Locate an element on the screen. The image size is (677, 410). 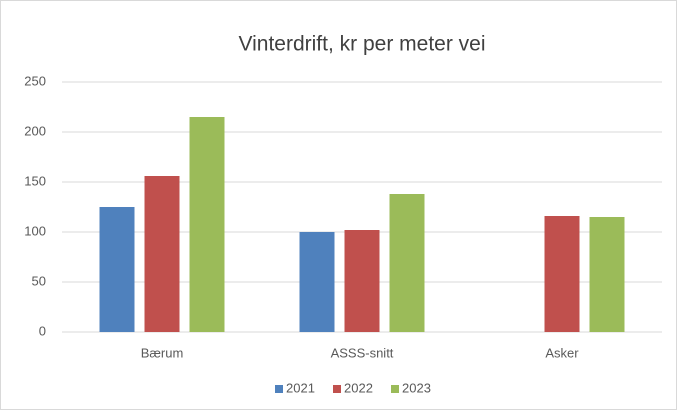
legend-label: 2021 is located at coordinates (300, 387).